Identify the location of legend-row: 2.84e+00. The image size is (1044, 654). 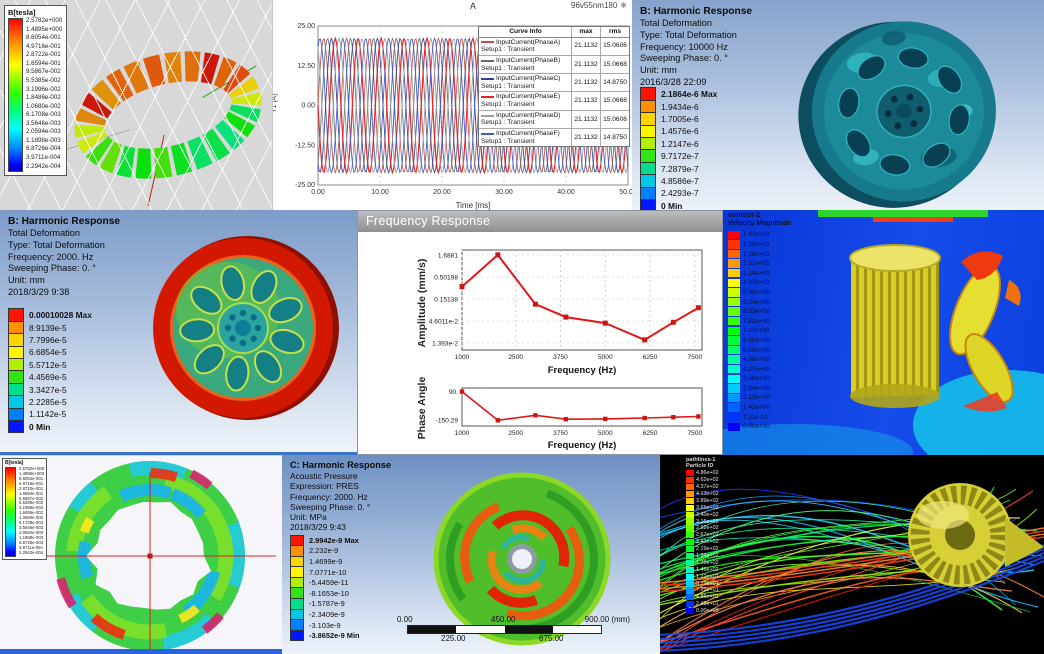
(759, 389).